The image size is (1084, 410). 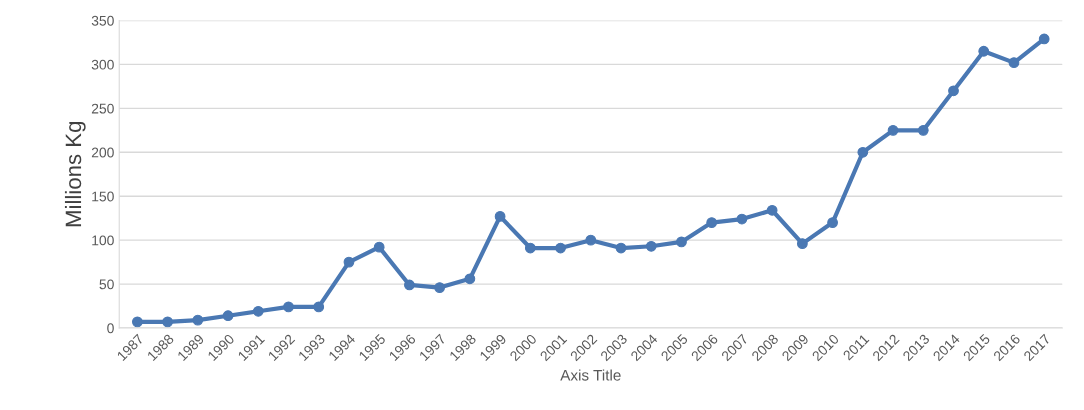 What do you see at coordinates (106, 284) in the screenshot?
I see `y-tick-label: 50` at bounding box center [106, 284].